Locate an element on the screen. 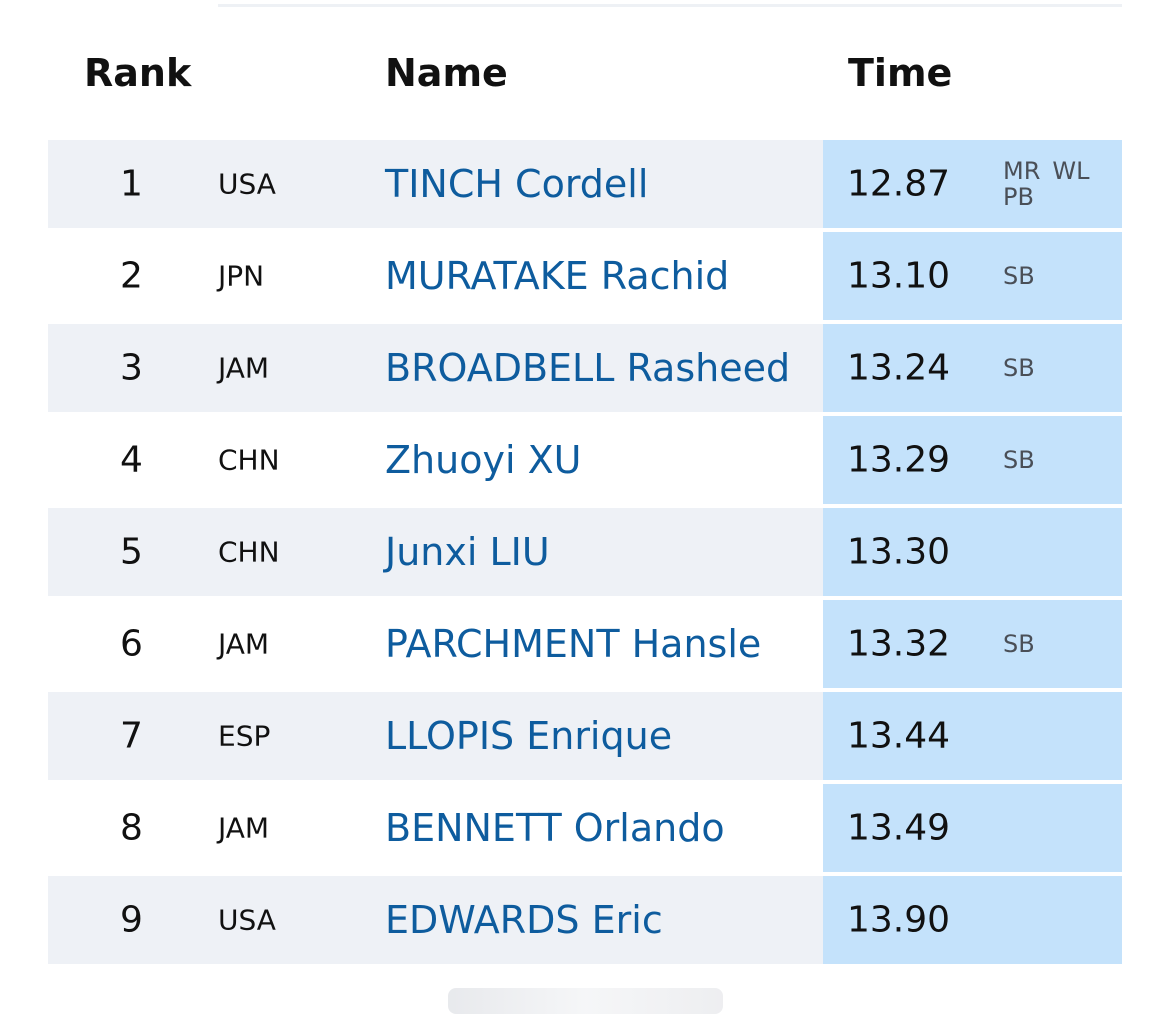 Image resolution: width=1170 pixels, height=1025 pixels. time-value: 12.87 is located at coordinates (899, 184).